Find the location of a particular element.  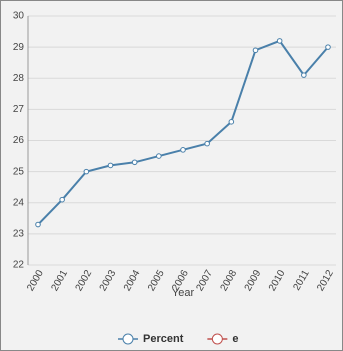

y-tick-label: 27 is located at coordinates (19, 109).